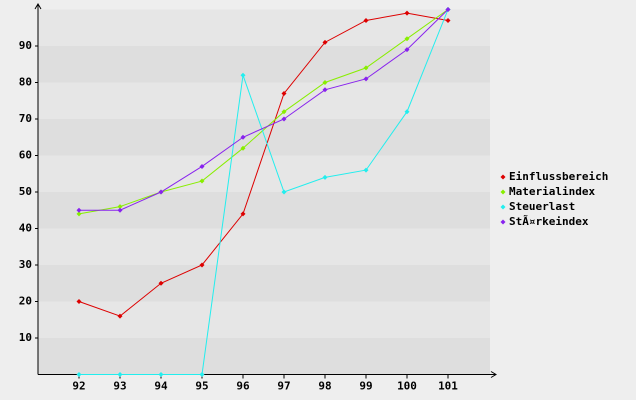 This screenshot has height=400, width=636. What do you see at coordinates (38, 6) in the screenshot?
I see `y-axis-arrow` at bounding box center [38, 6].